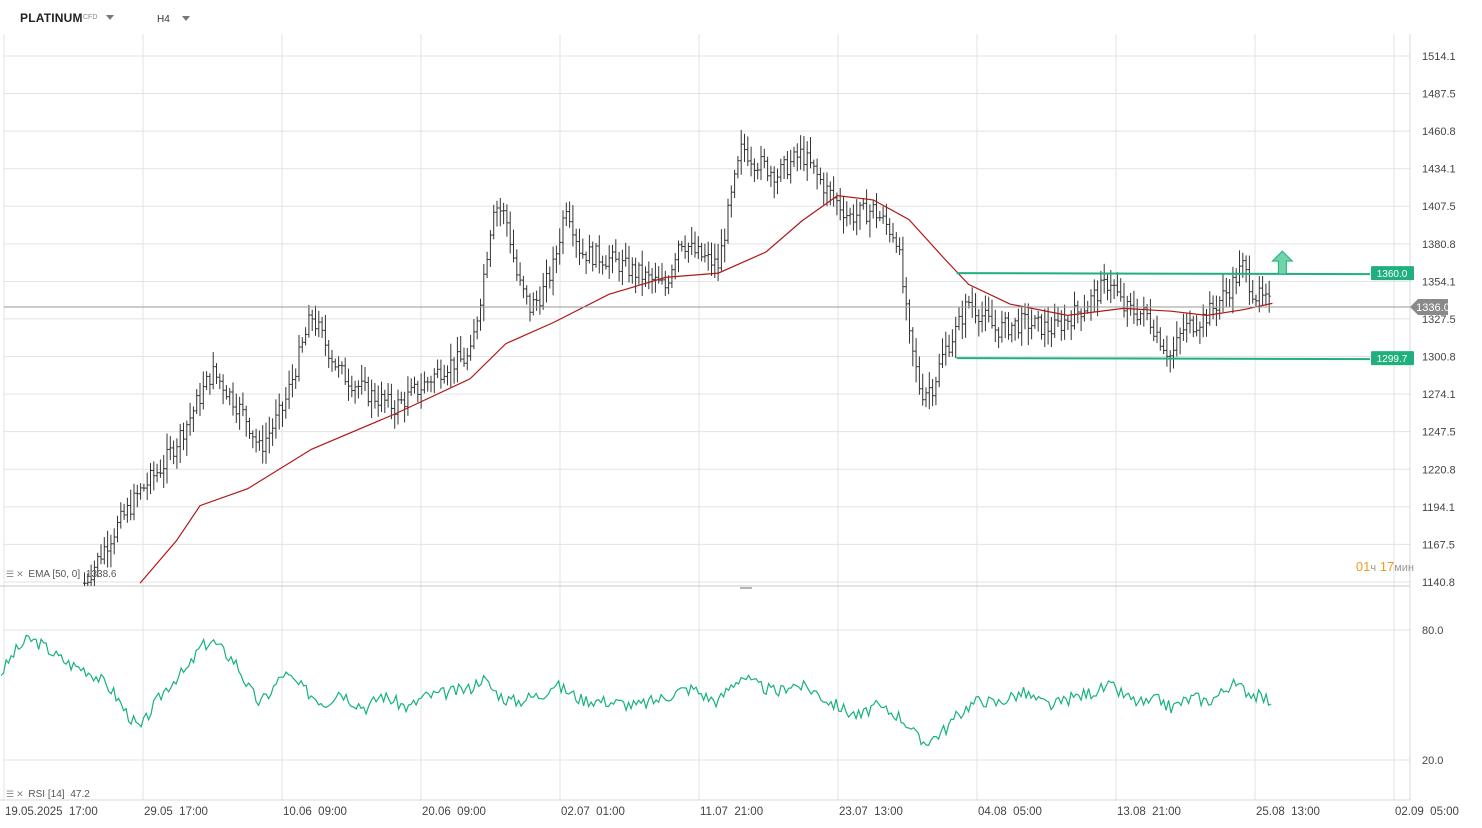 This screenshot has height=828, width=1482. Describe the element at coordinates (1392, 274) in the screenshot. I see `channel-level-label: 1360.0` at that location.